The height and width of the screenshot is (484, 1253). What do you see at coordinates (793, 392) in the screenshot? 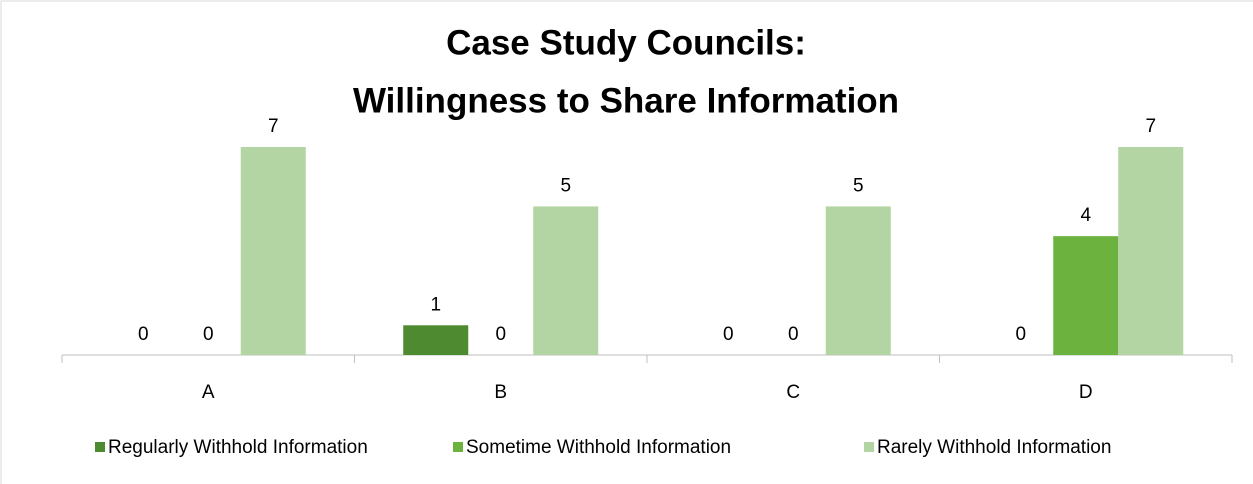
I see `x-tick-label: C` at bounding box center [793, 392].